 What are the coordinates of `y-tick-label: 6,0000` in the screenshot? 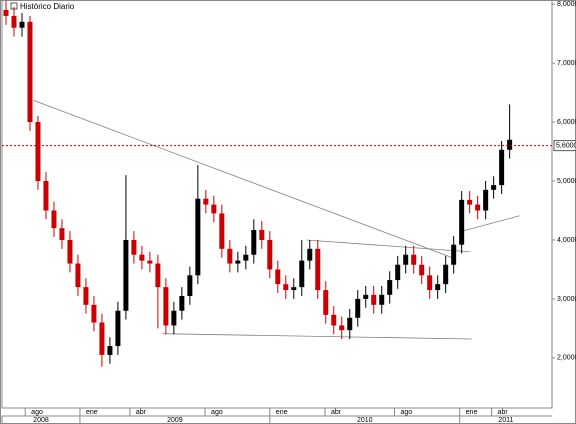 It's located at (566, 122).